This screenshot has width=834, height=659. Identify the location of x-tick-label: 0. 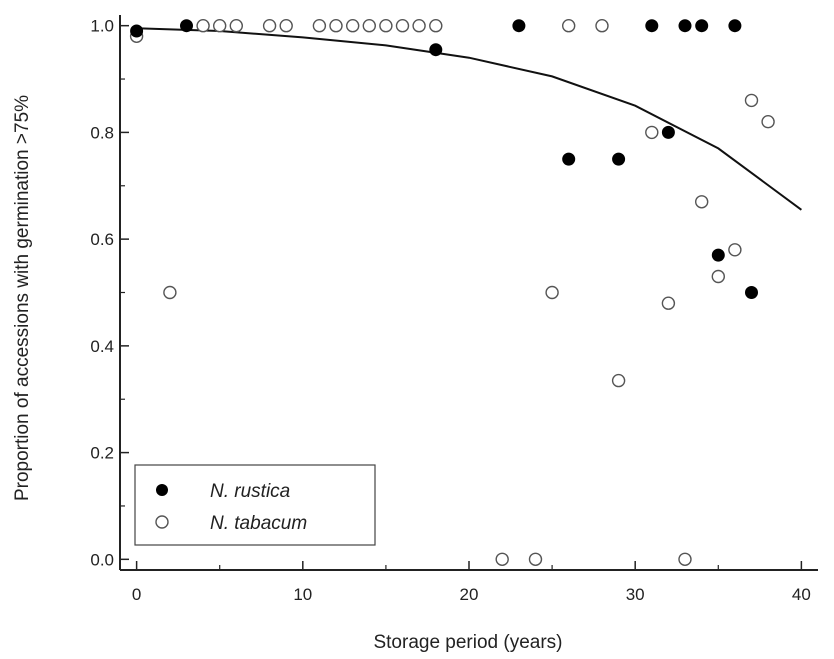
(136, 594).